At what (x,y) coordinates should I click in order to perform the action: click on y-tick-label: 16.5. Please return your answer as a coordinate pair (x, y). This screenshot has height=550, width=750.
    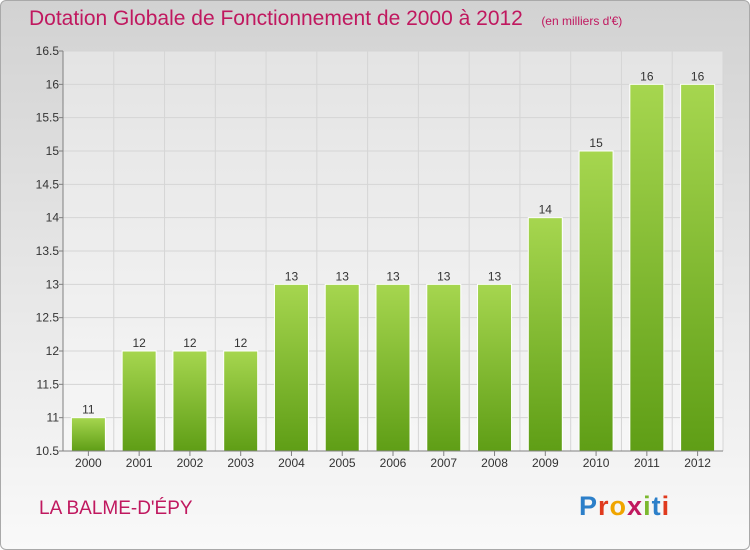
    Looking at the image, I should click on (48, 51).